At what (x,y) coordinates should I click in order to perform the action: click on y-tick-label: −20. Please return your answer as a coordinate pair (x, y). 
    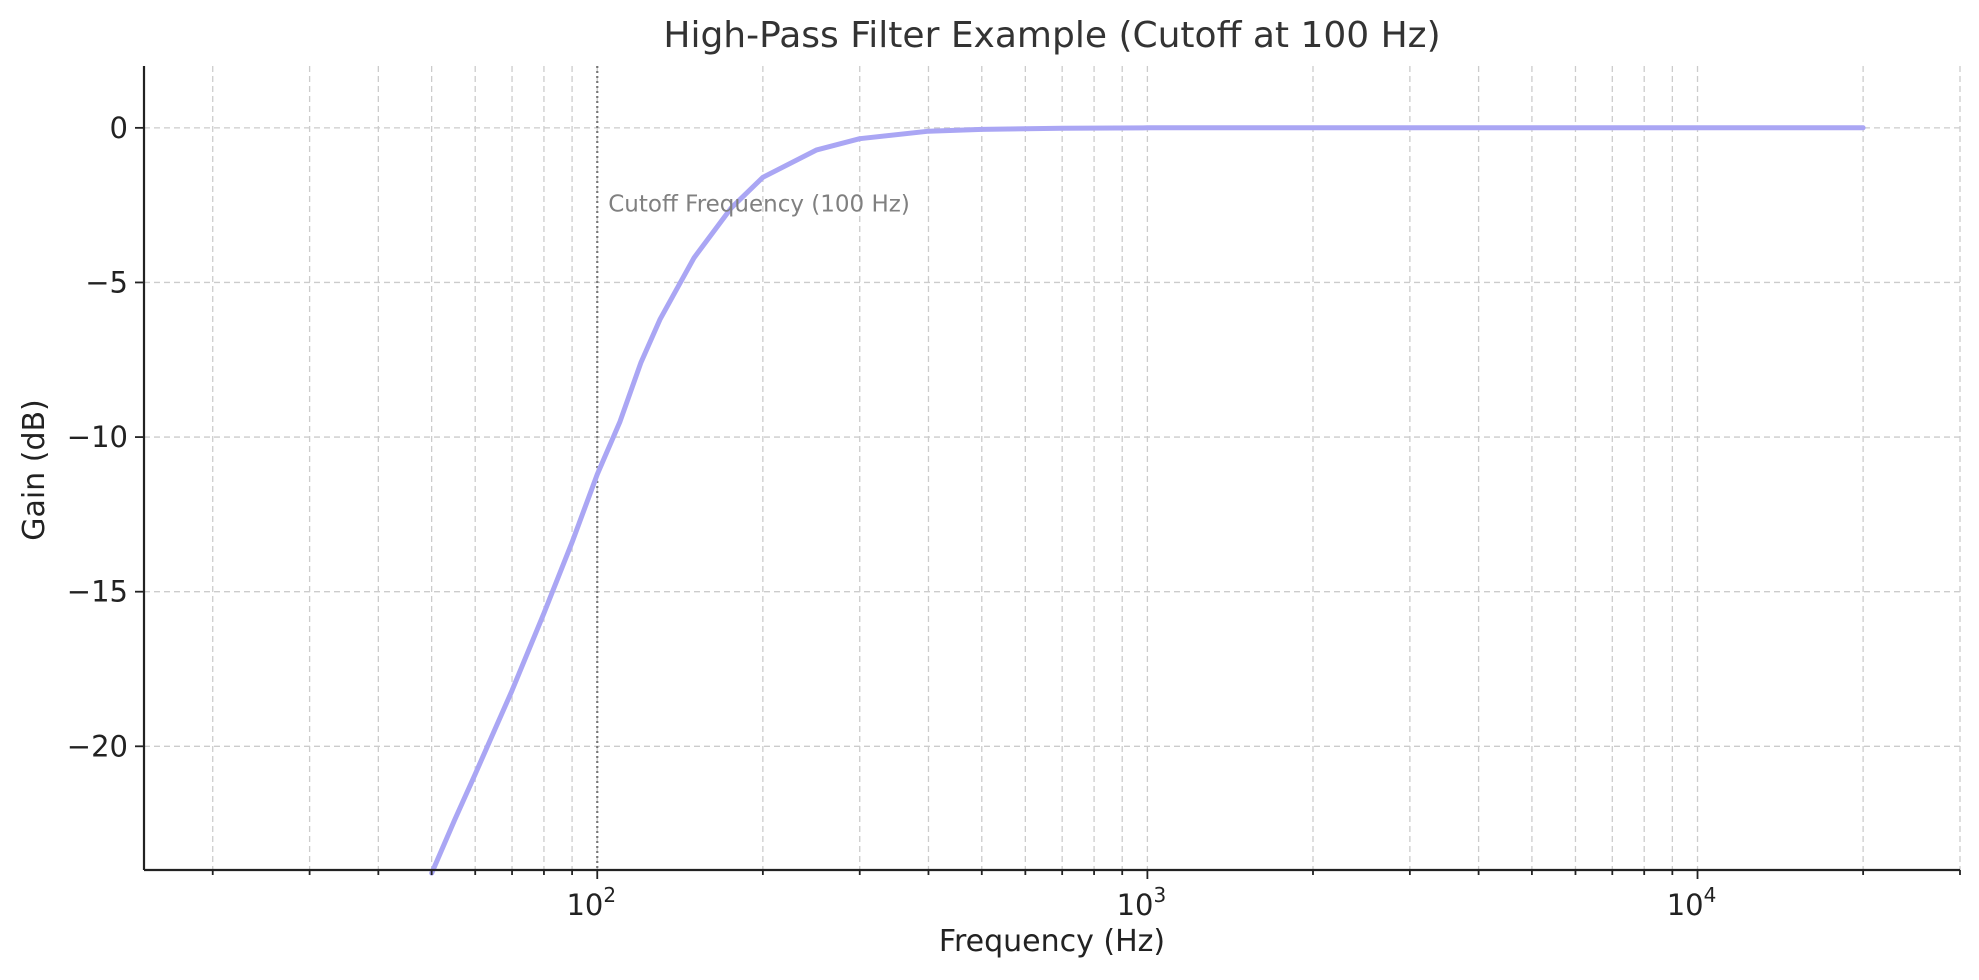
    Looking at the image, I should click on (97, 746).